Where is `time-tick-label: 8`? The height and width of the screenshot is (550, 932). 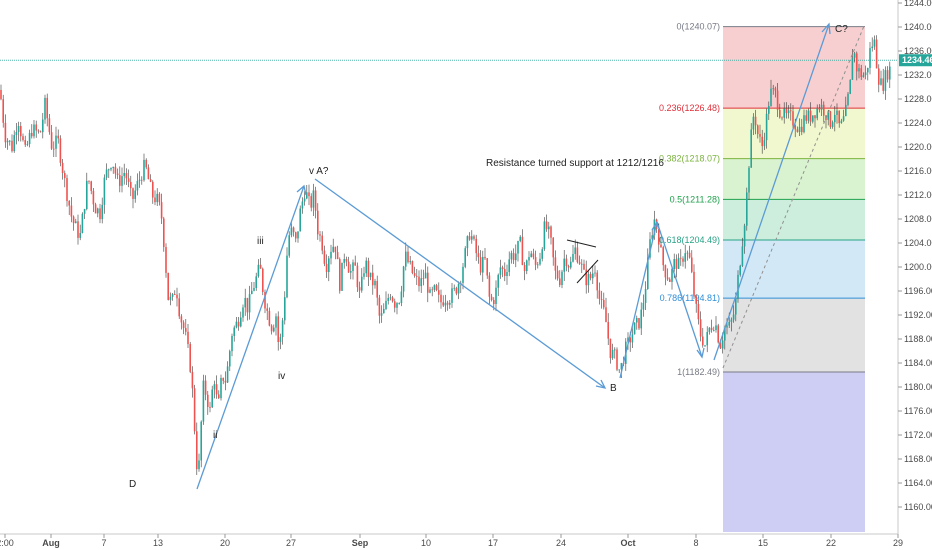
time-tick-label: 8 is located at coordinates (695, 543).